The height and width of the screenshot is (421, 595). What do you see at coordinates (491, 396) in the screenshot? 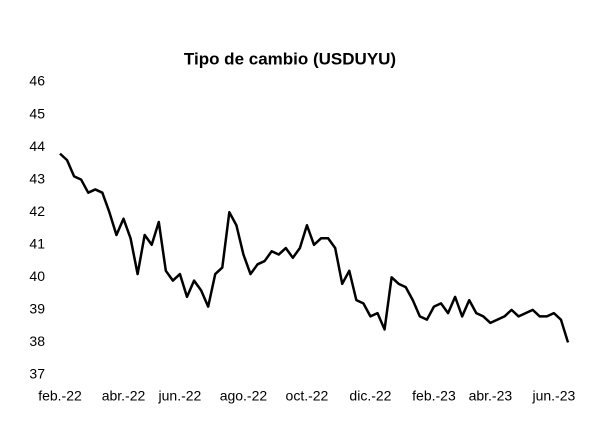
I see `x-tick-label: abr.-23` at bounding box center [491, 396].